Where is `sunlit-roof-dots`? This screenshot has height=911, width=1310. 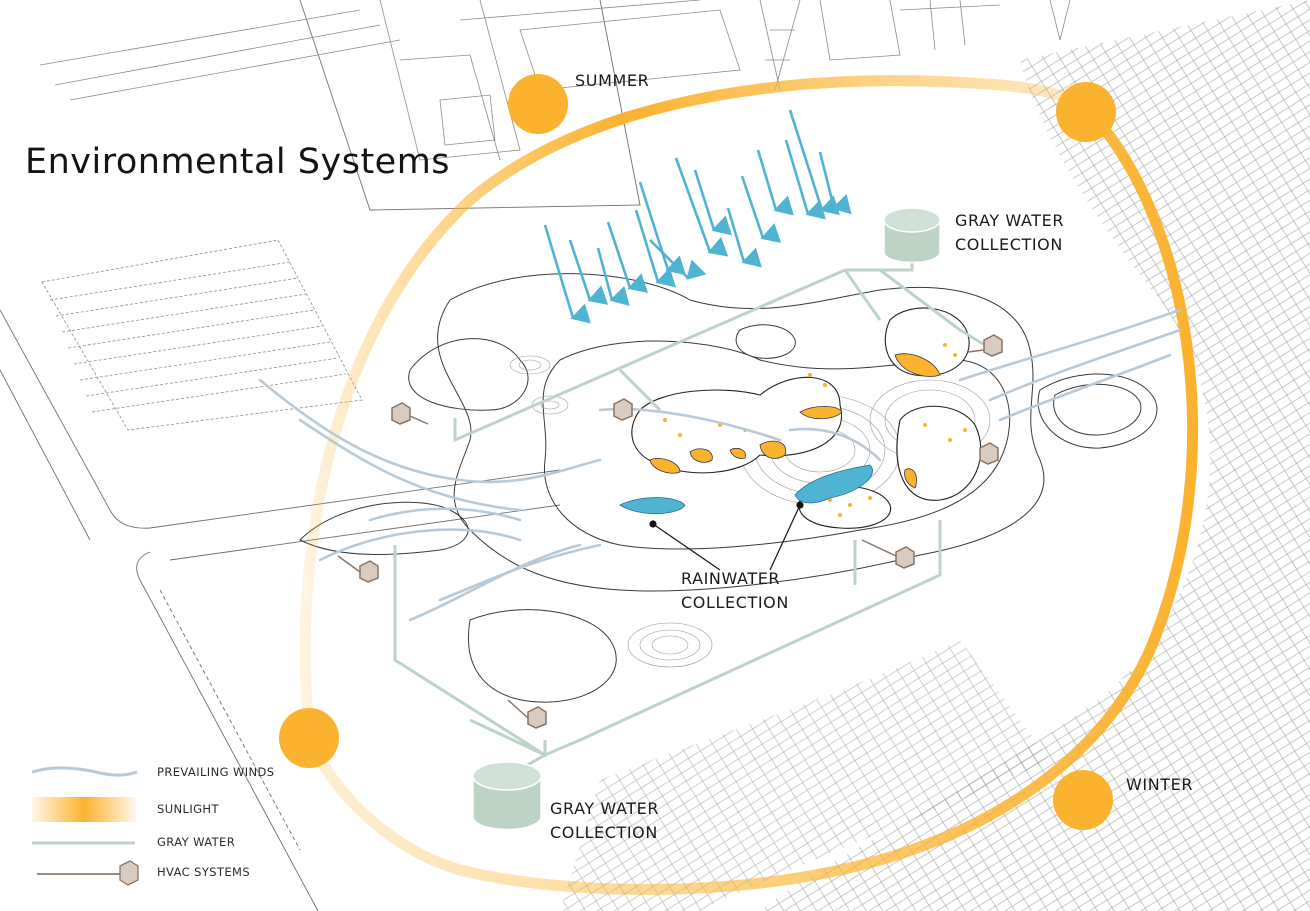 sunlit-roof-dots is located at coordinates (815, 430).